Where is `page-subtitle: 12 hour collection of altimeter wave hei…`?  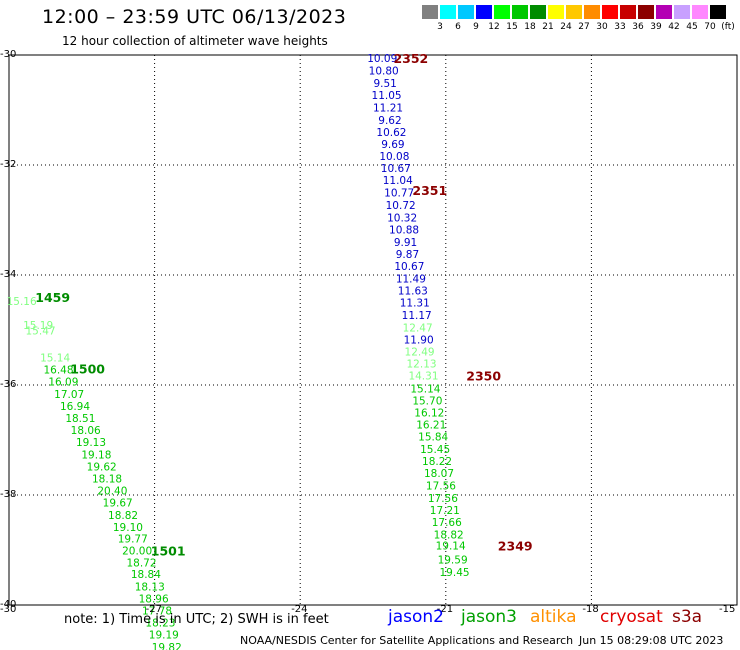
page-subtitle: 12 hour collection of altimeter wave hei… is located at coordinates (195, 41).